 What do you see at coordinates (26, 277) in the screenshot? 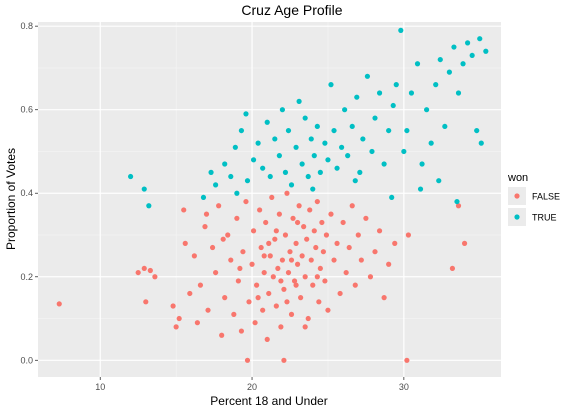
I see `y-tick-label: 0.2` at bounding box center [26, 277].